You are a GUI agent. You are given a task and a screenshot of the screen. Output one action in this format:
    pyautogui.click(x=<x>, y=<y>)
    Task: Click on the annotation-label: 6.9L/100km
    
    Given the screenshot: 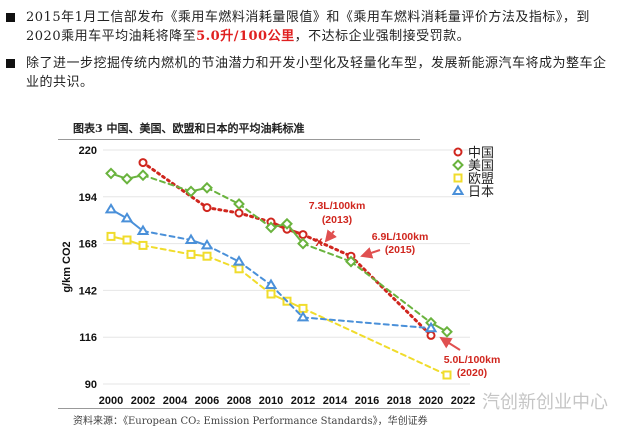 What is the action you would take?
    pyautogui.click(x=400, y=237)
    